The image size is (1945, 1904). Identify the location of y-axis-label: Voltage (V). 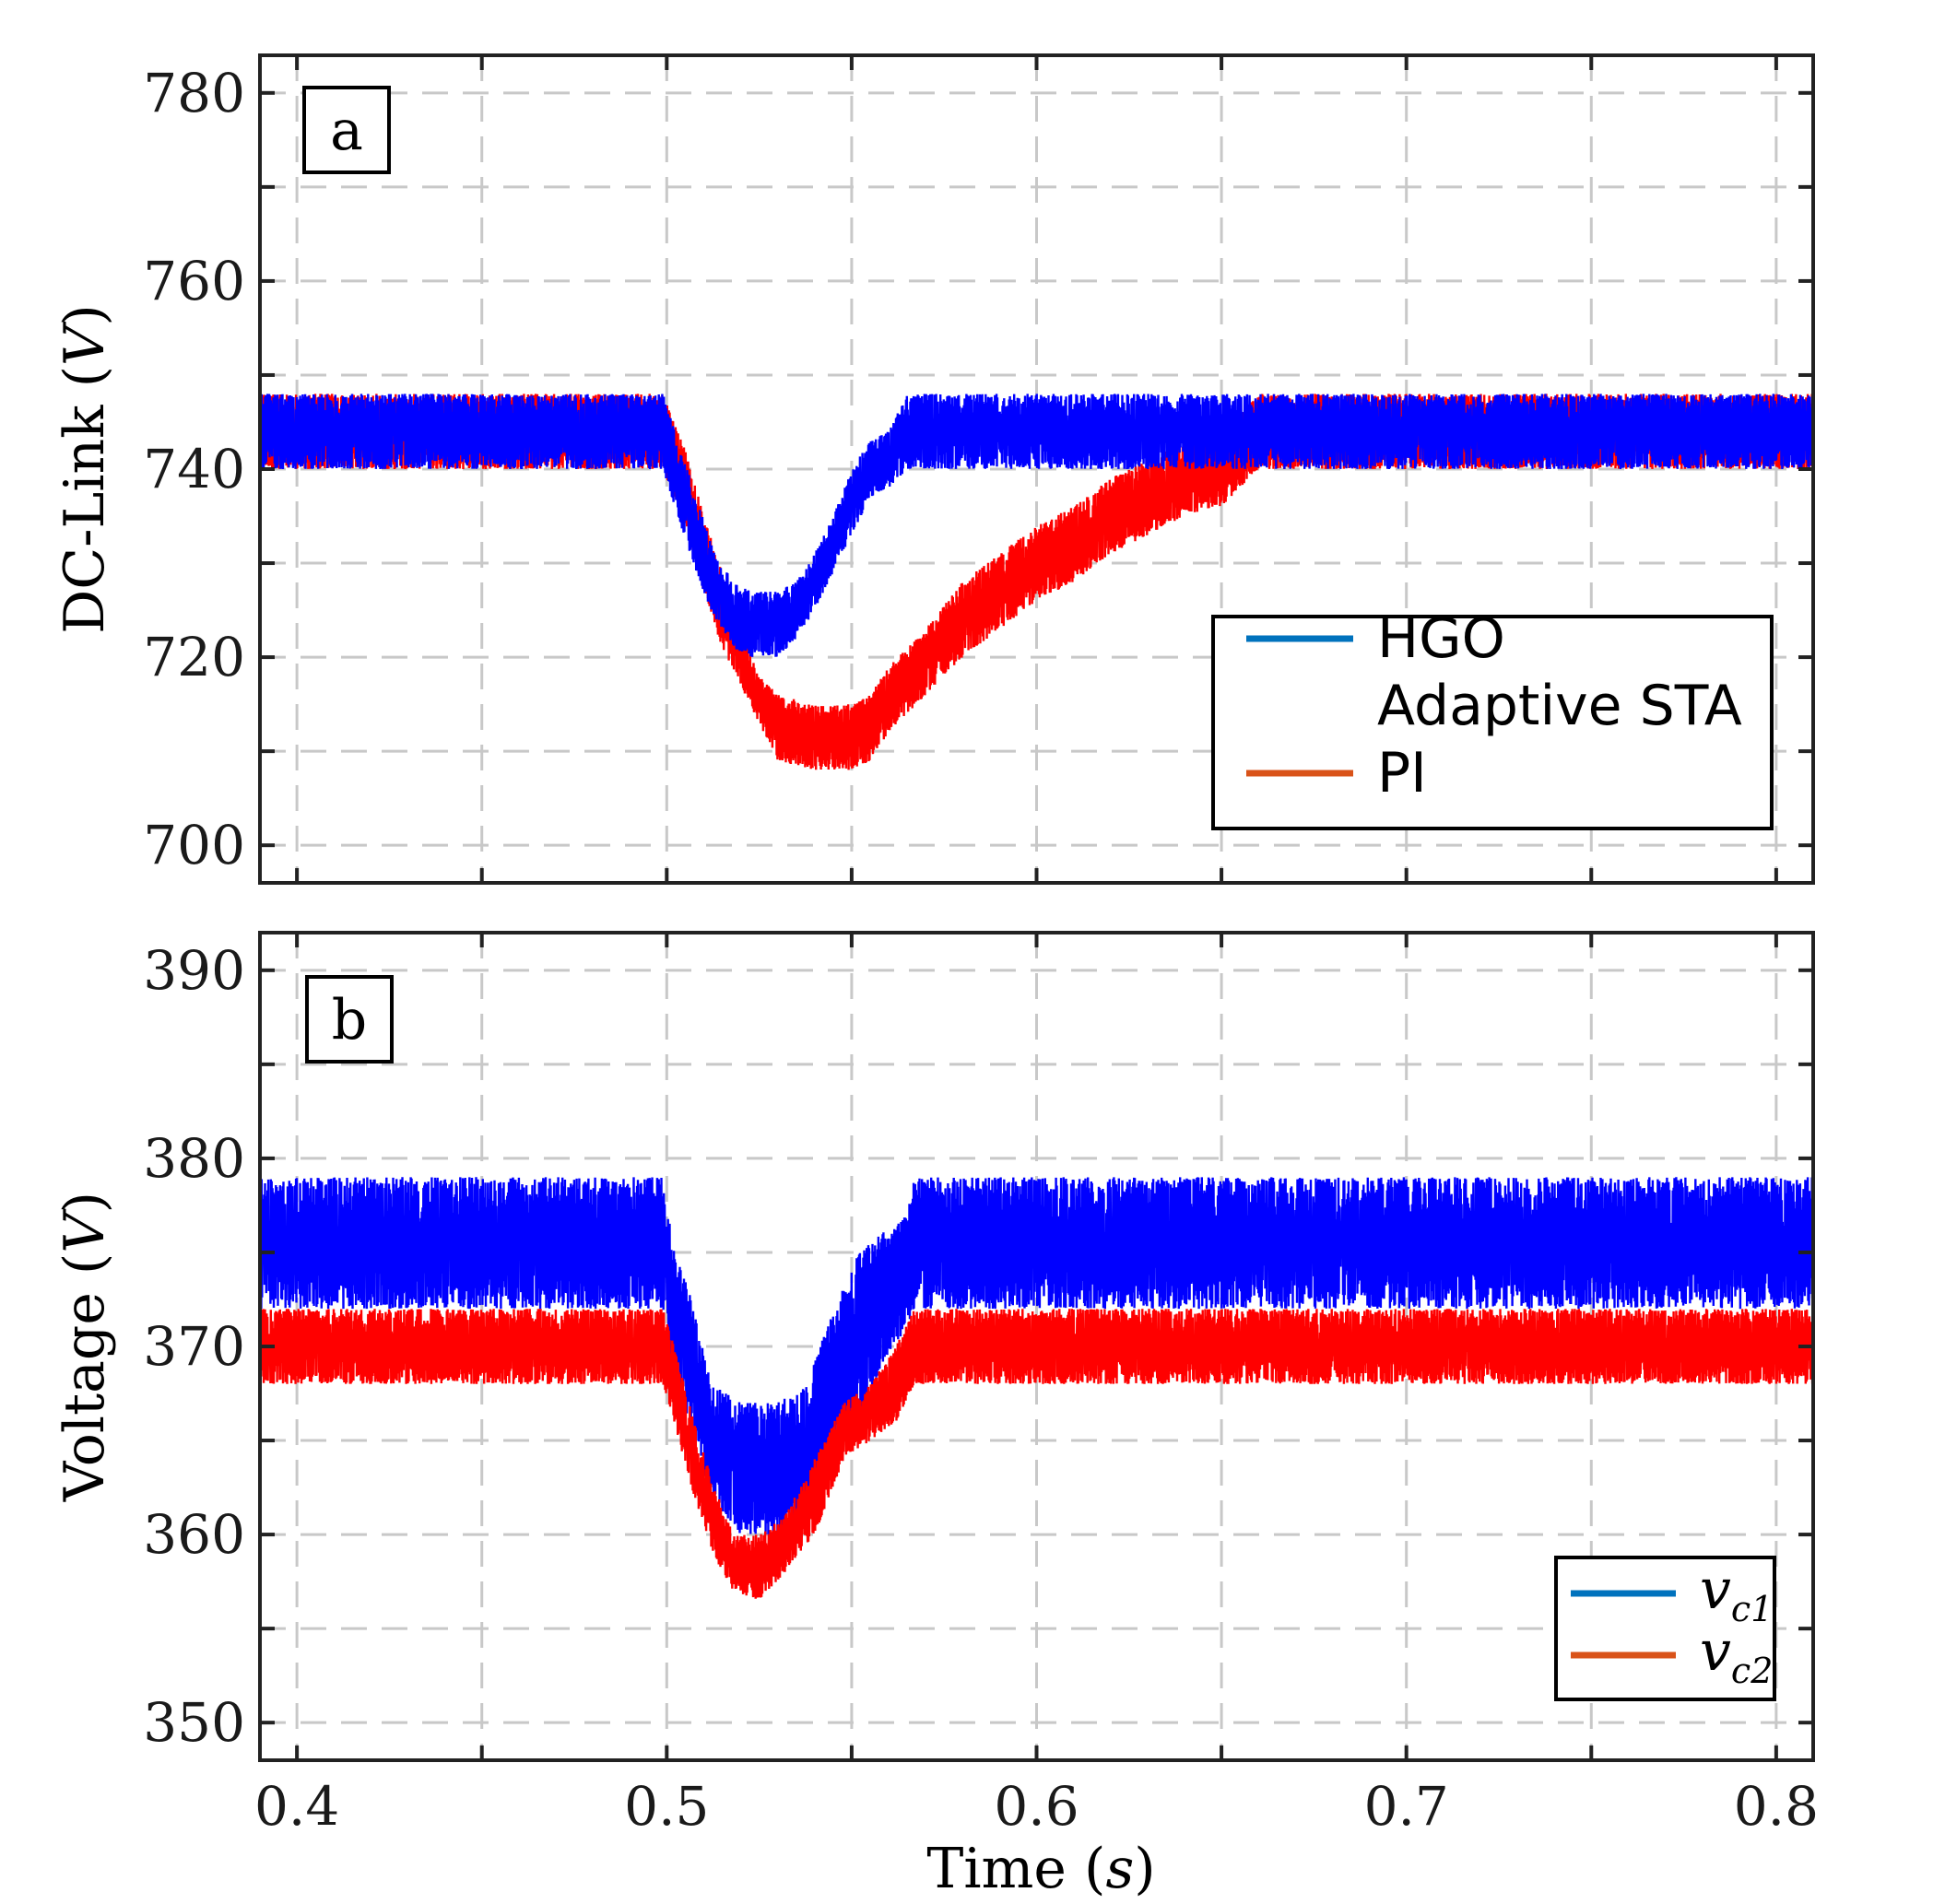
(85, 1347).